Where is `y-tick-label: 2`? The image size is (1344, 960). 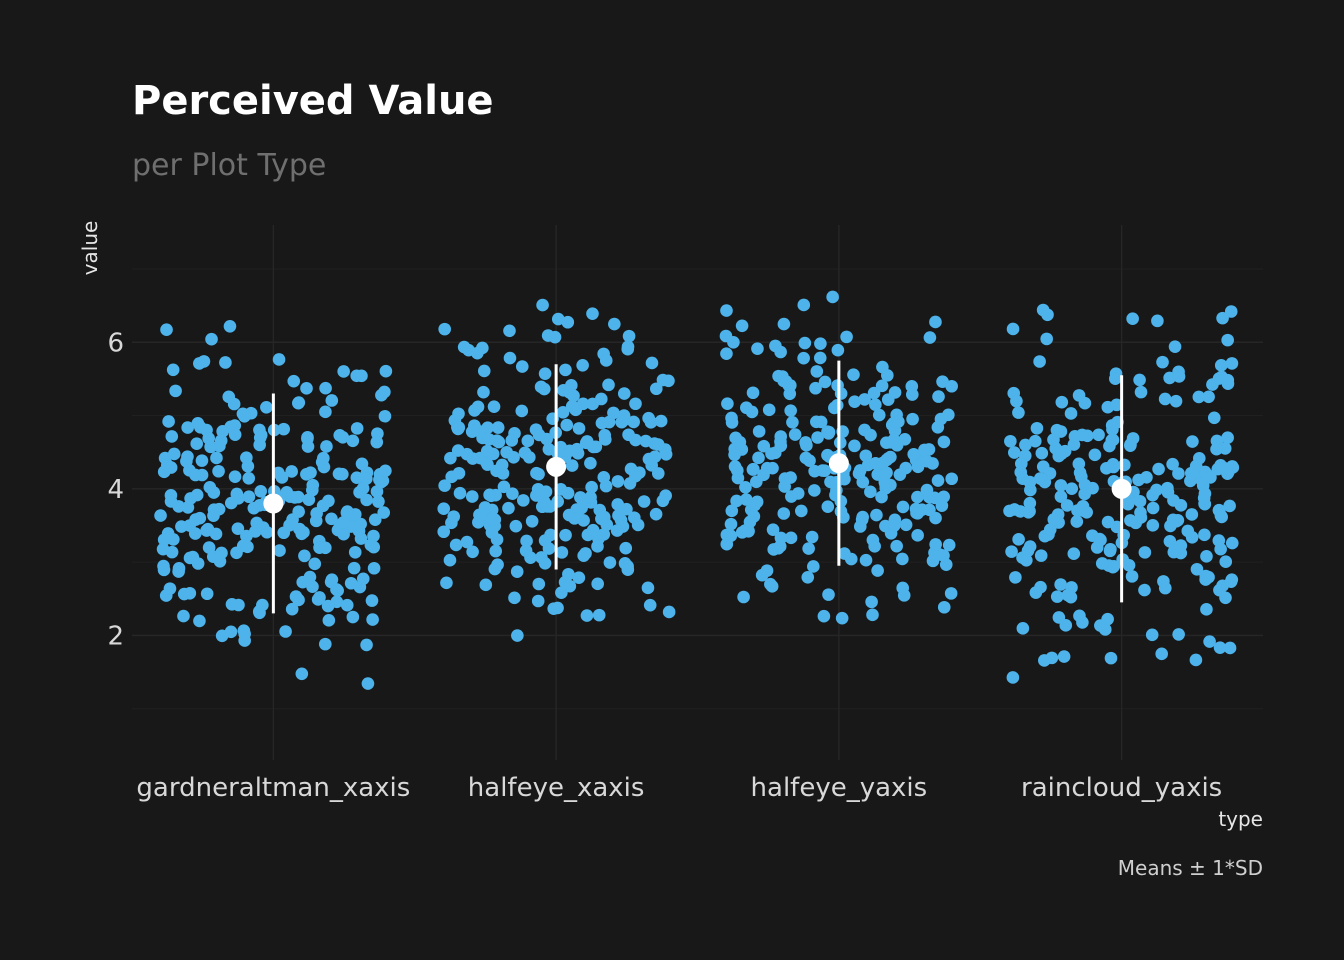 y-tick-label: 2 is located at coordinates (115, 636).